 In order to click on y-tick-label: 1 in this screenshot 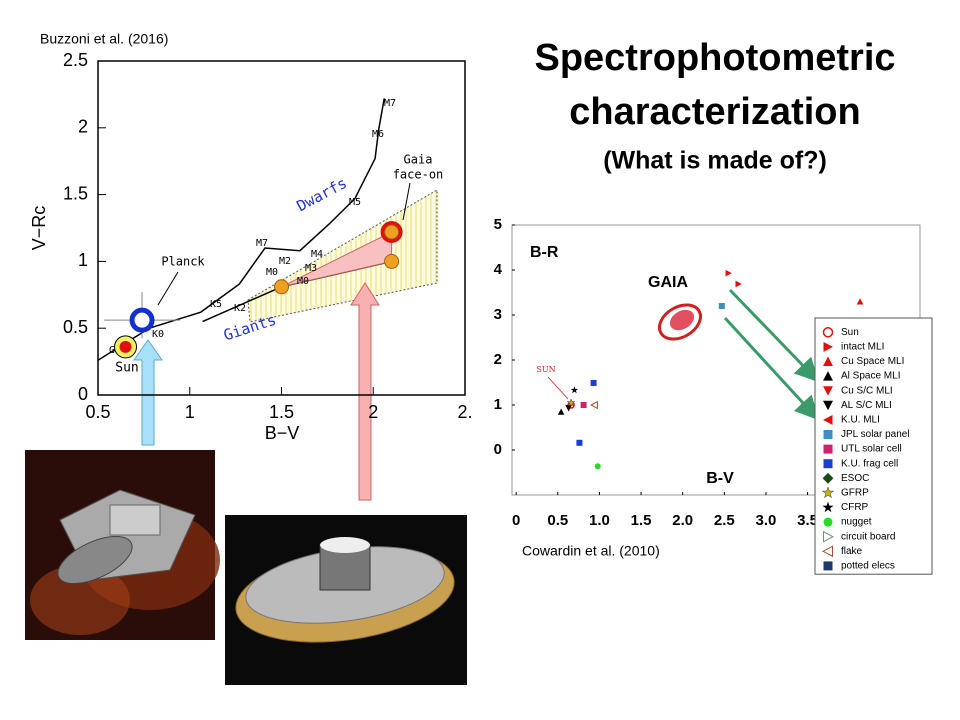, I will do `click(498, 404)`.